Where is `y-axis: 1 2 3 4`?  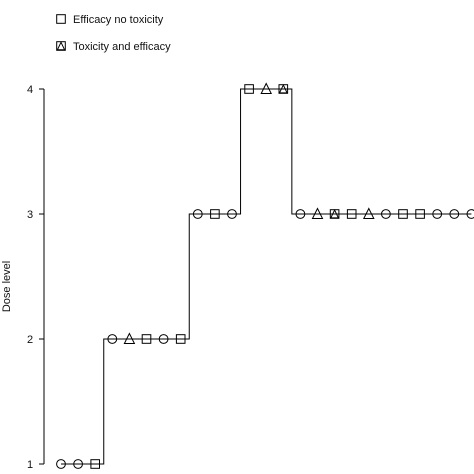 y-axis: 1 2 3 4 is located at coordinates (36, 277).